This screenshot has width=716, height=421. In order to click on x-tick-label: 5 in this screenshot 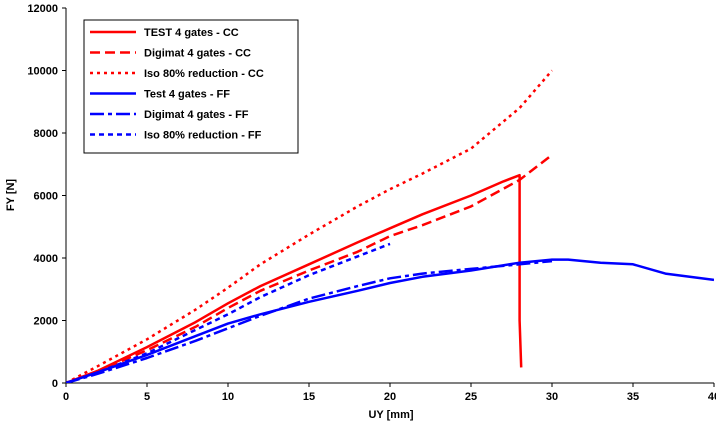, I will do `click(147, 397)`.